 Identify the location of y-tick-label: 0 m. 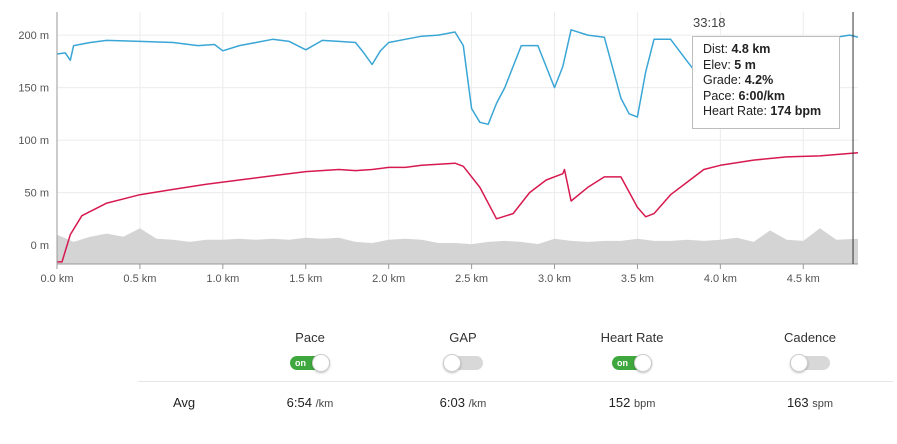
(40, 246).